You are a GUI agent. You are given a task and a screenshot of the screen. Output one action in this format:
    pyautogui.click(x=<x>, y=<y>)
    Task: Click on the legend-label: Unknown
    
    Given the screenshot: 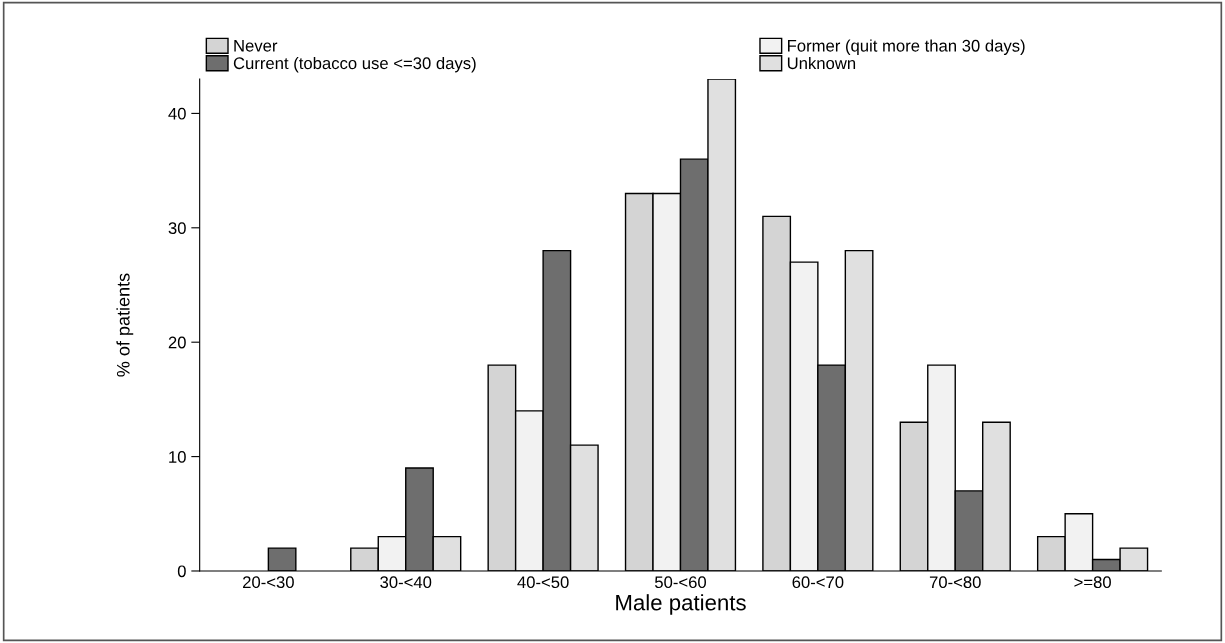 What is the action you would take?
    pyautogui.click(x=821, y=63)
    